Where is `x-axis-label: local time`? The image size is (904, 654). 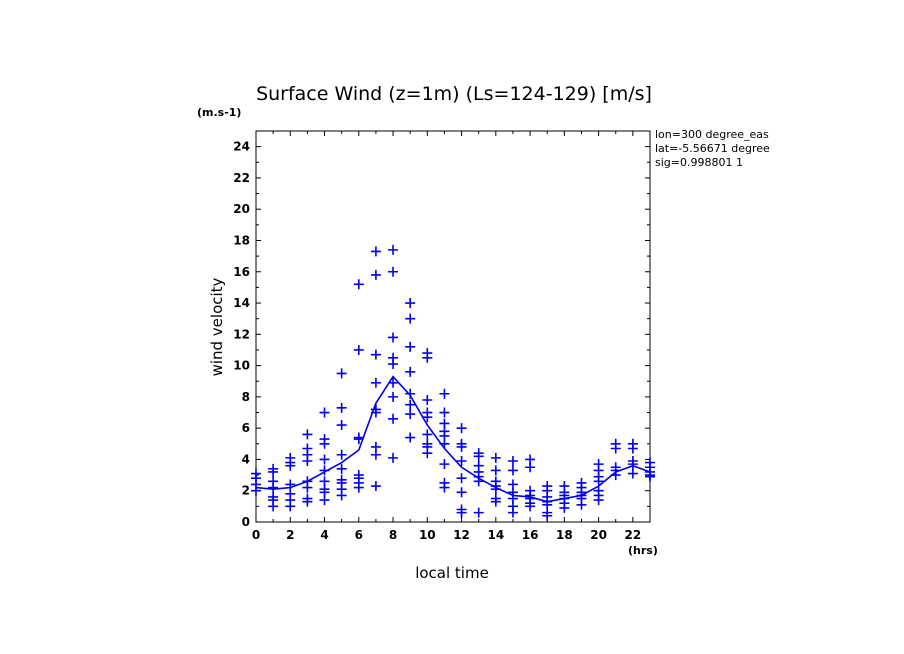
x-axis-label: local time is located at coordinates (452, 573).